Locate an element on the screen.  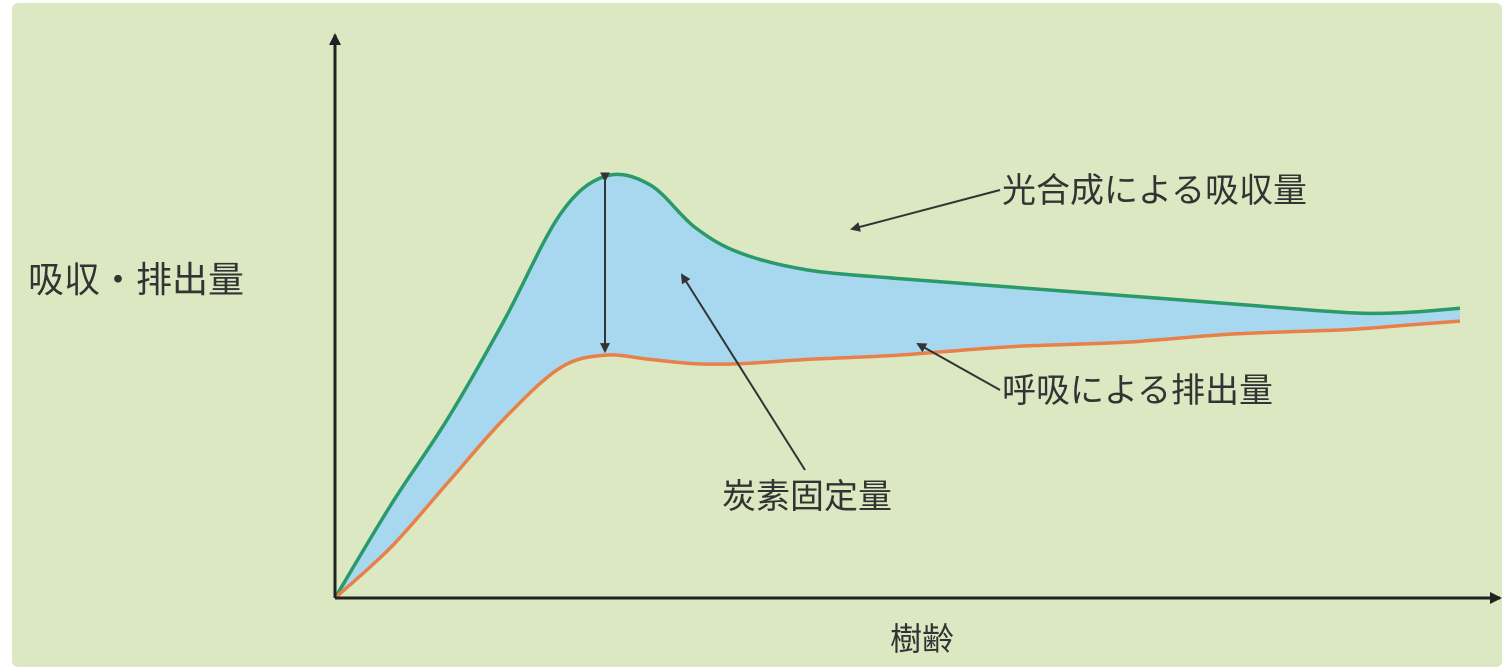
annotation-carbon-fixation: 炭素固定量 is located at coordinates (786, 395).